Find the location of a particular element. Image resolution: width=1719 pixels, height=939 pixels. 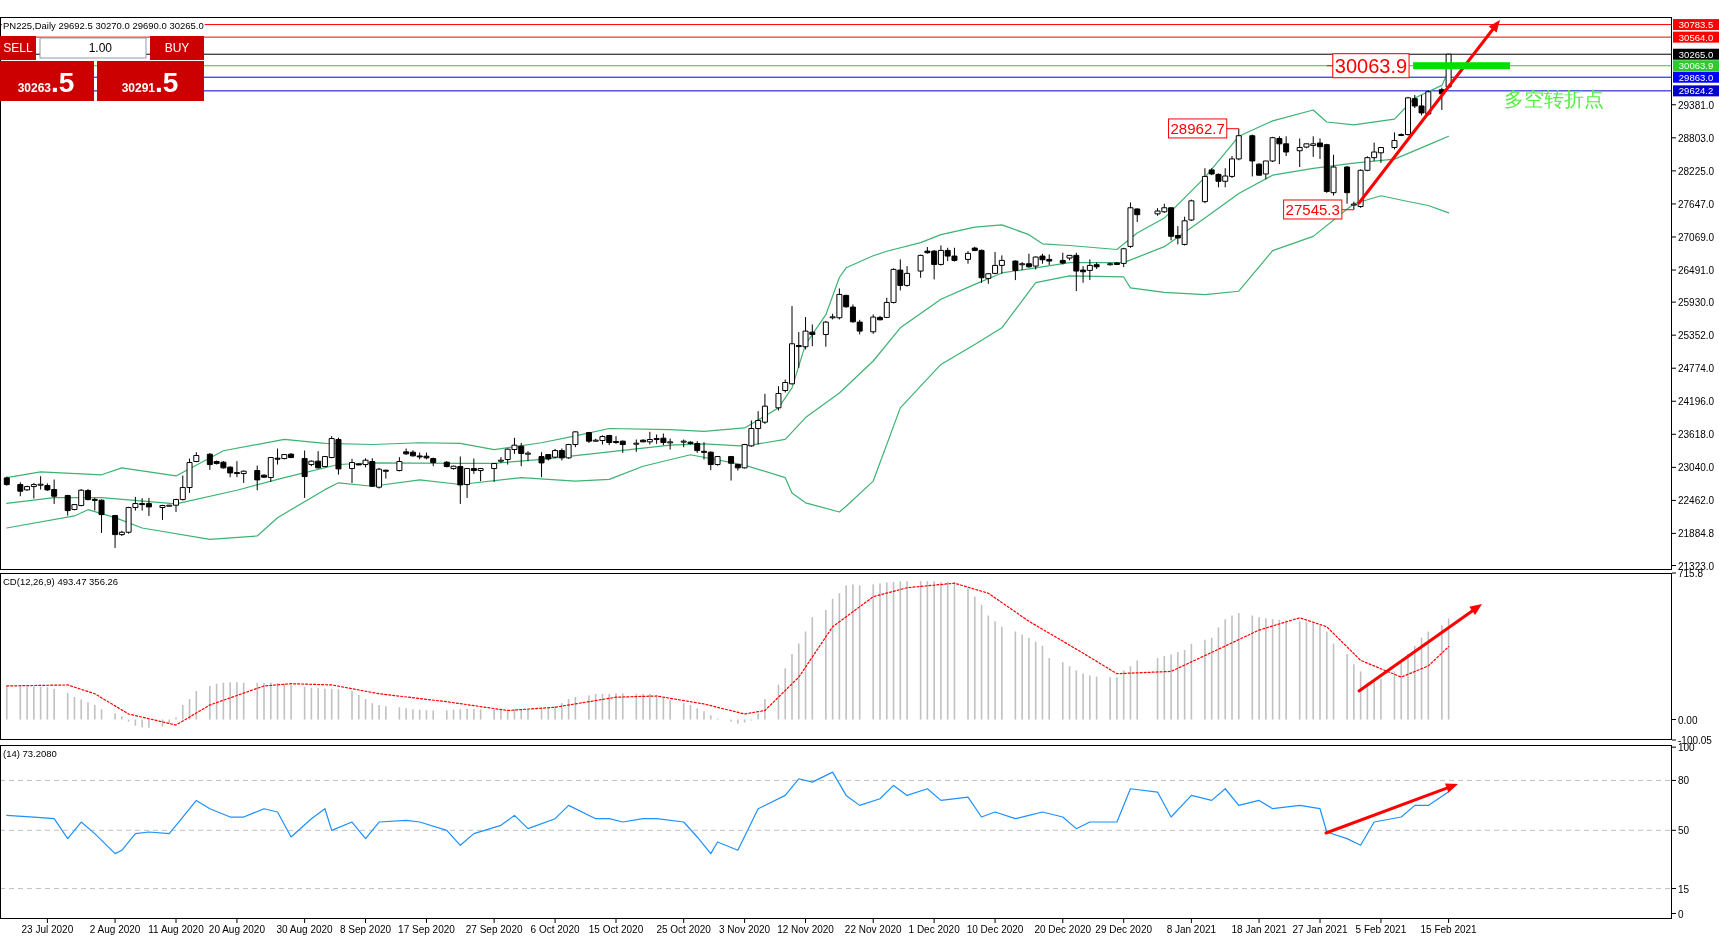

y-tick-label: 27069.0 is located at coordinates (1696, 237).